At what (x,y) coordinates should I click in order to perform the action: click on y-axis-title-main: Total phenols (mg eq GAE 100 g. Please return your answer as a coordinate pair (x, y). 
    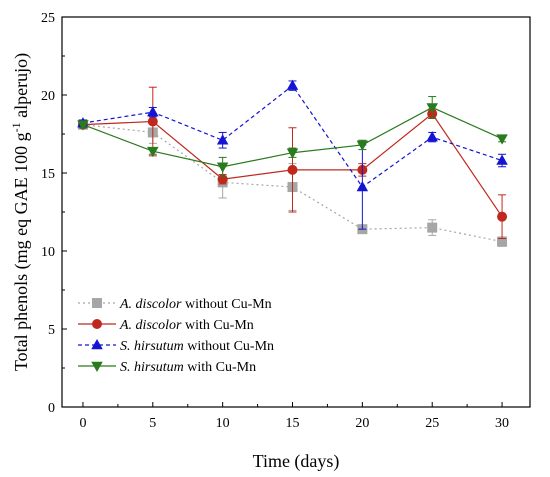
    Looking at the image, I should click on (21, 251).